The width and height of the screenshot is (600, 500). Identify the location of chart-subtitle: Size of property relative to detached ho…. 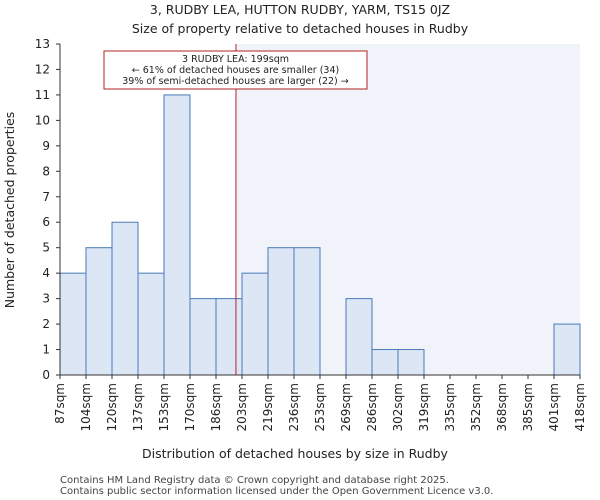
(300, 28).